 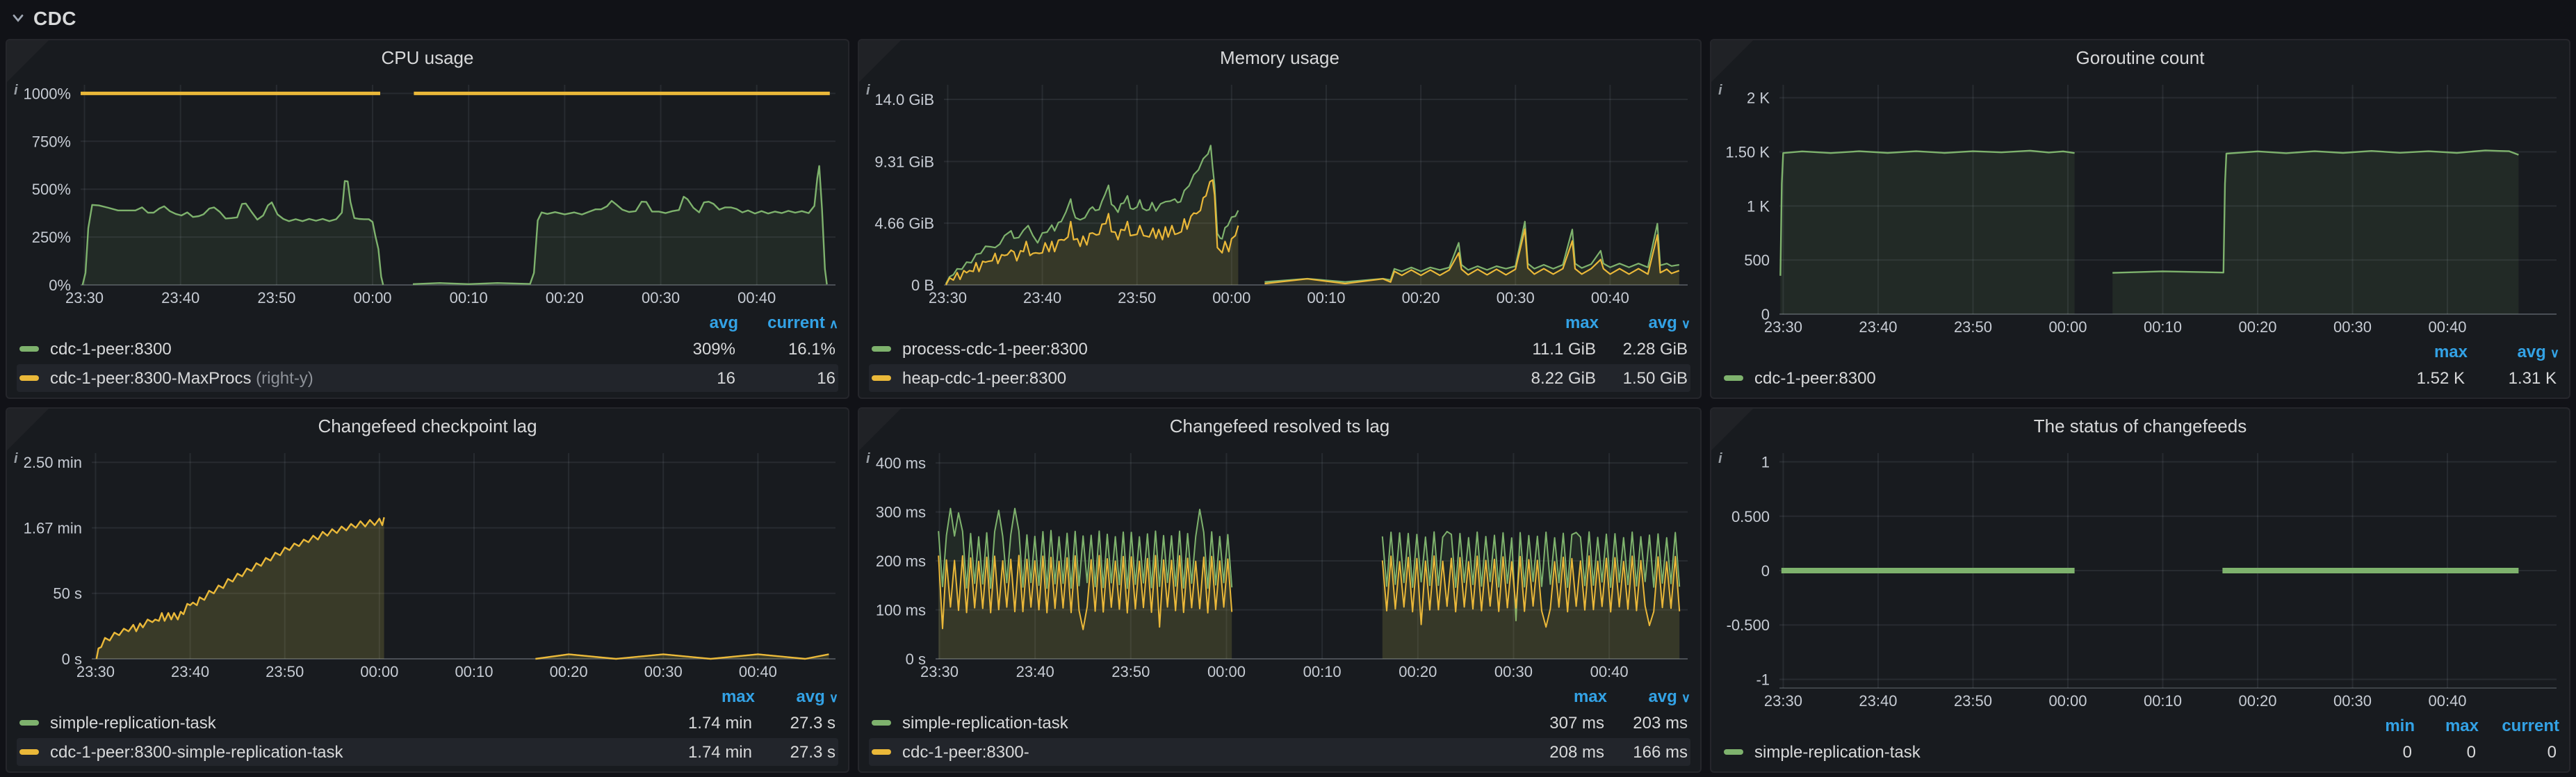 I want to click on legend-sort-avg: avg, so click(x=723, y=322).